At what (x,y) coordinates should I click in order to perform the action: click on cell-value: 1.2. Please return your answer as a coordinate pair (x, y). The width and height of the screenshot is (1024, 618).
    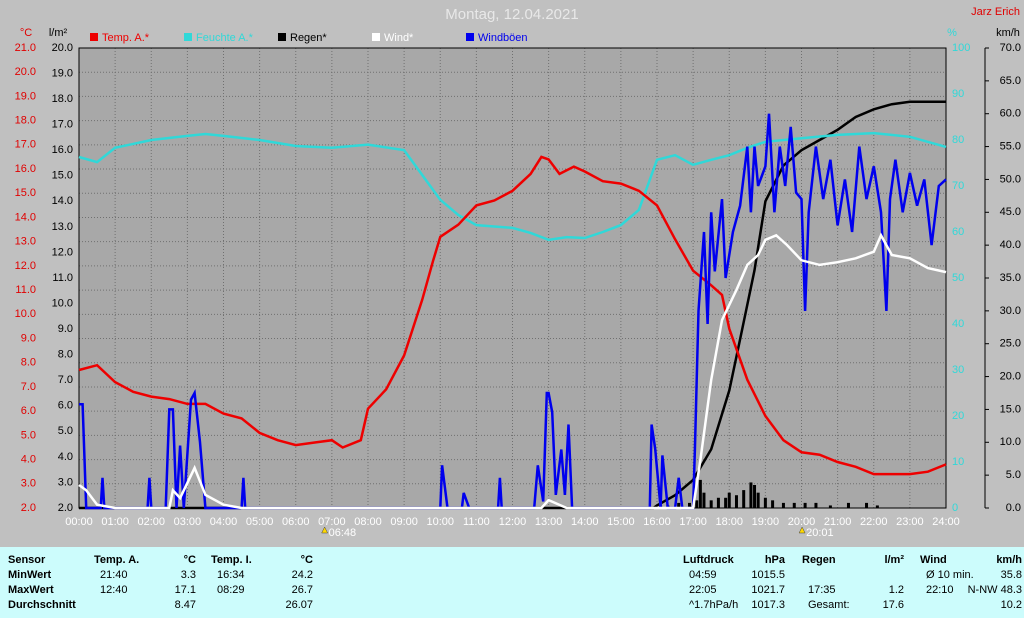
    Looking at the image, I should click on (896, 590).